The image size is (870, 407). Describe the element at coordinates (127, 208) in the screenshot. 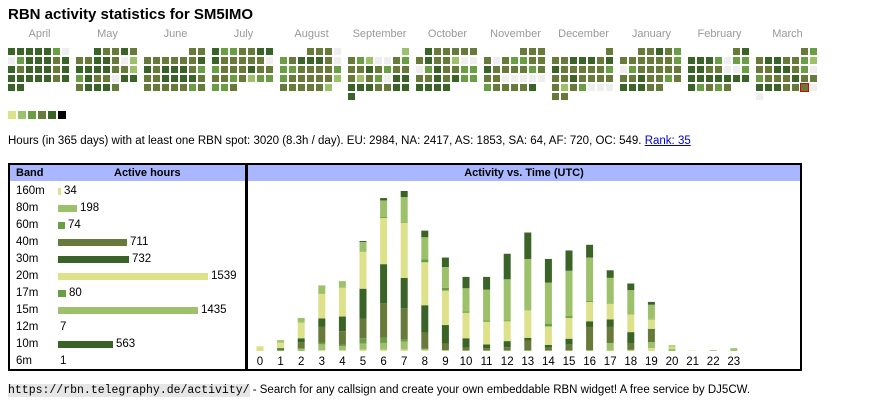

I see `band-row: 80m 198` at that location.